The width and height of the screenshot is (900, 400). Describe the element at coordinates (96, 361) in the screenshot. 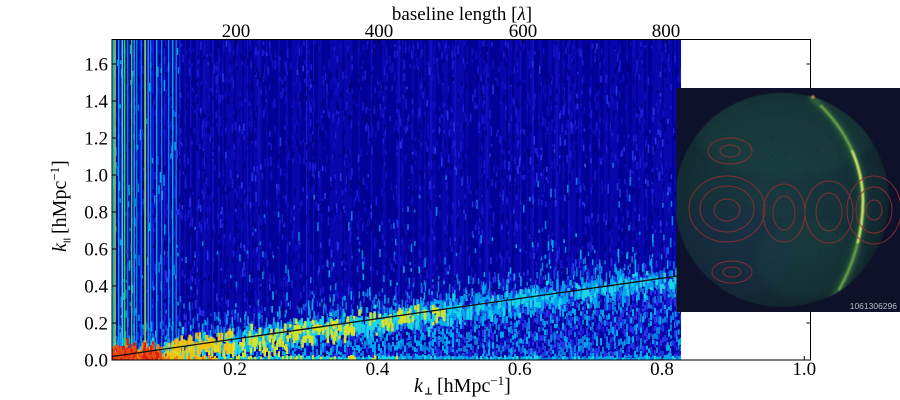

I see `svg-text: 0.0` at that location.